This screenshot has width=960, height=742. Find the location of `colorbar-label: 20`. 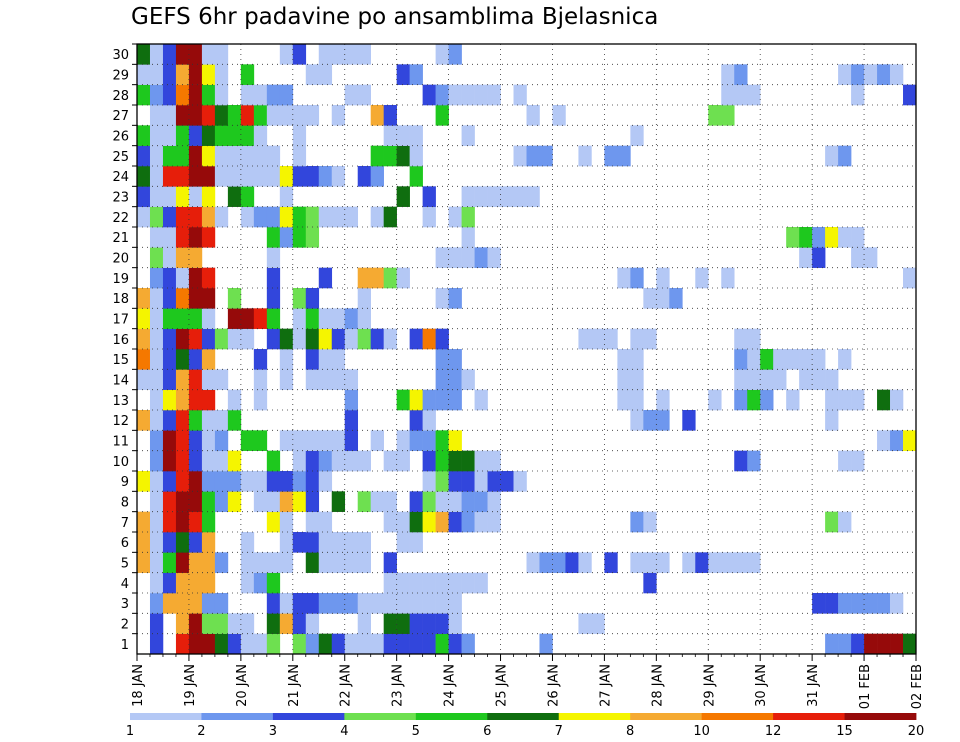

colorbar-label: 20 is located at coordinates (916, 731).